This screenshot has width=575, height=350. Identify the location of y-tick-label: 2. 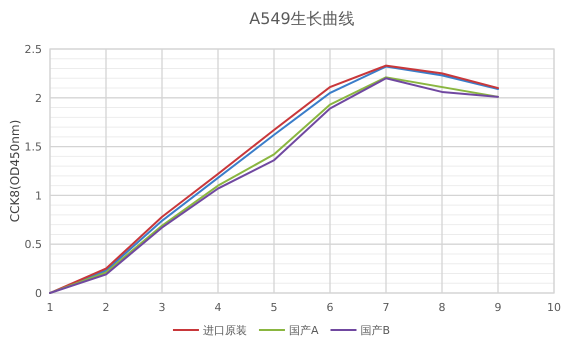
(38, 98).